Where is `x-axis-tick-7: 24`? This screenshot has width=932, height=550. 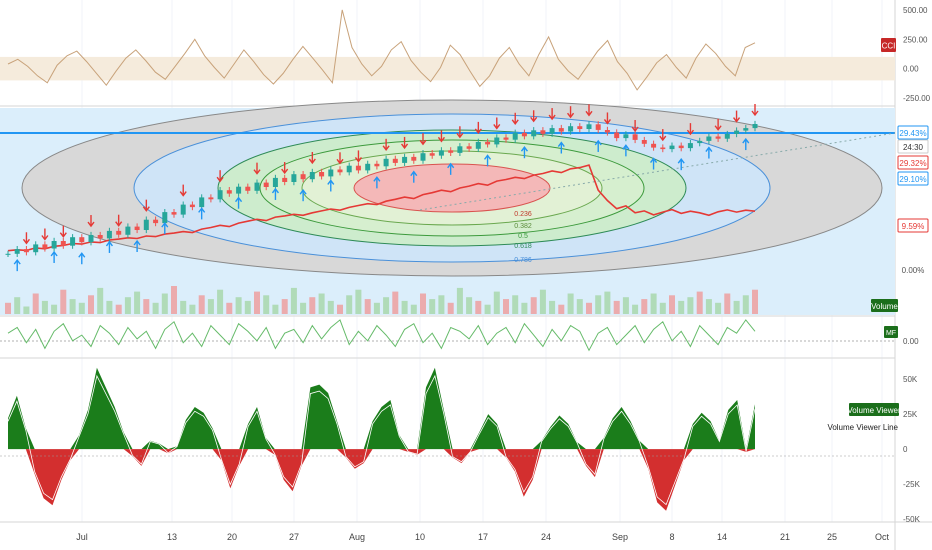 x-axis-tick-7: 24 is located at coordinates (546, 537).